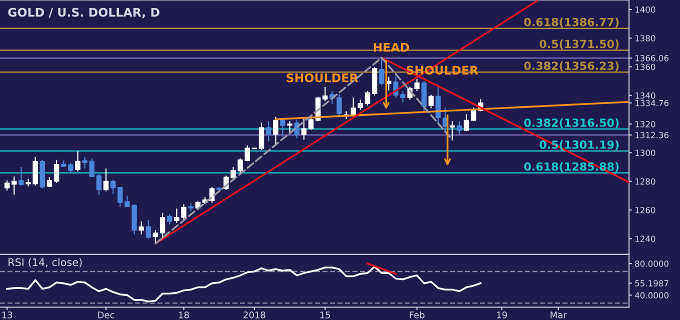  Describe the element at coordinates (645, 9) in the screenshot. I see `y-tick-label: 1400` at that location.